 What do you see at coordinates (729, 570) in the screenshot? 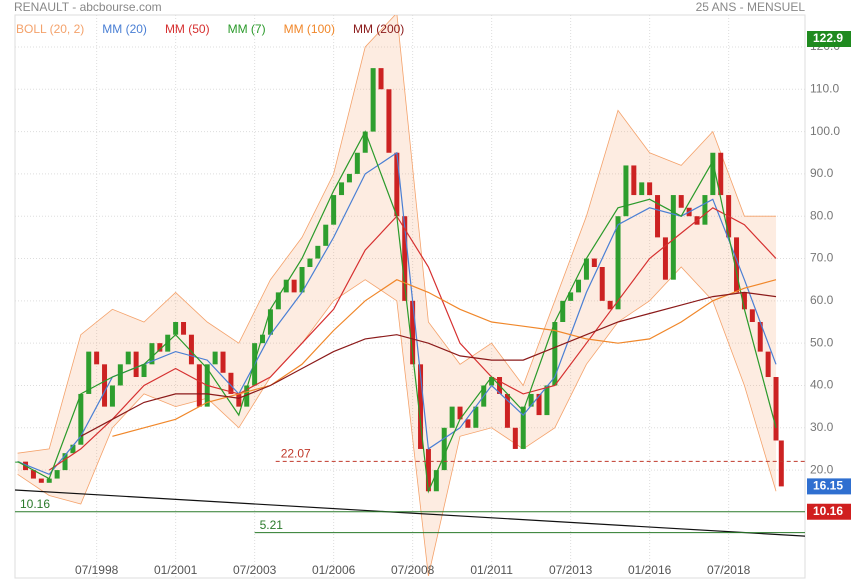
I see `x-tick-label: 07/2018` at bounding box center [729, 570].